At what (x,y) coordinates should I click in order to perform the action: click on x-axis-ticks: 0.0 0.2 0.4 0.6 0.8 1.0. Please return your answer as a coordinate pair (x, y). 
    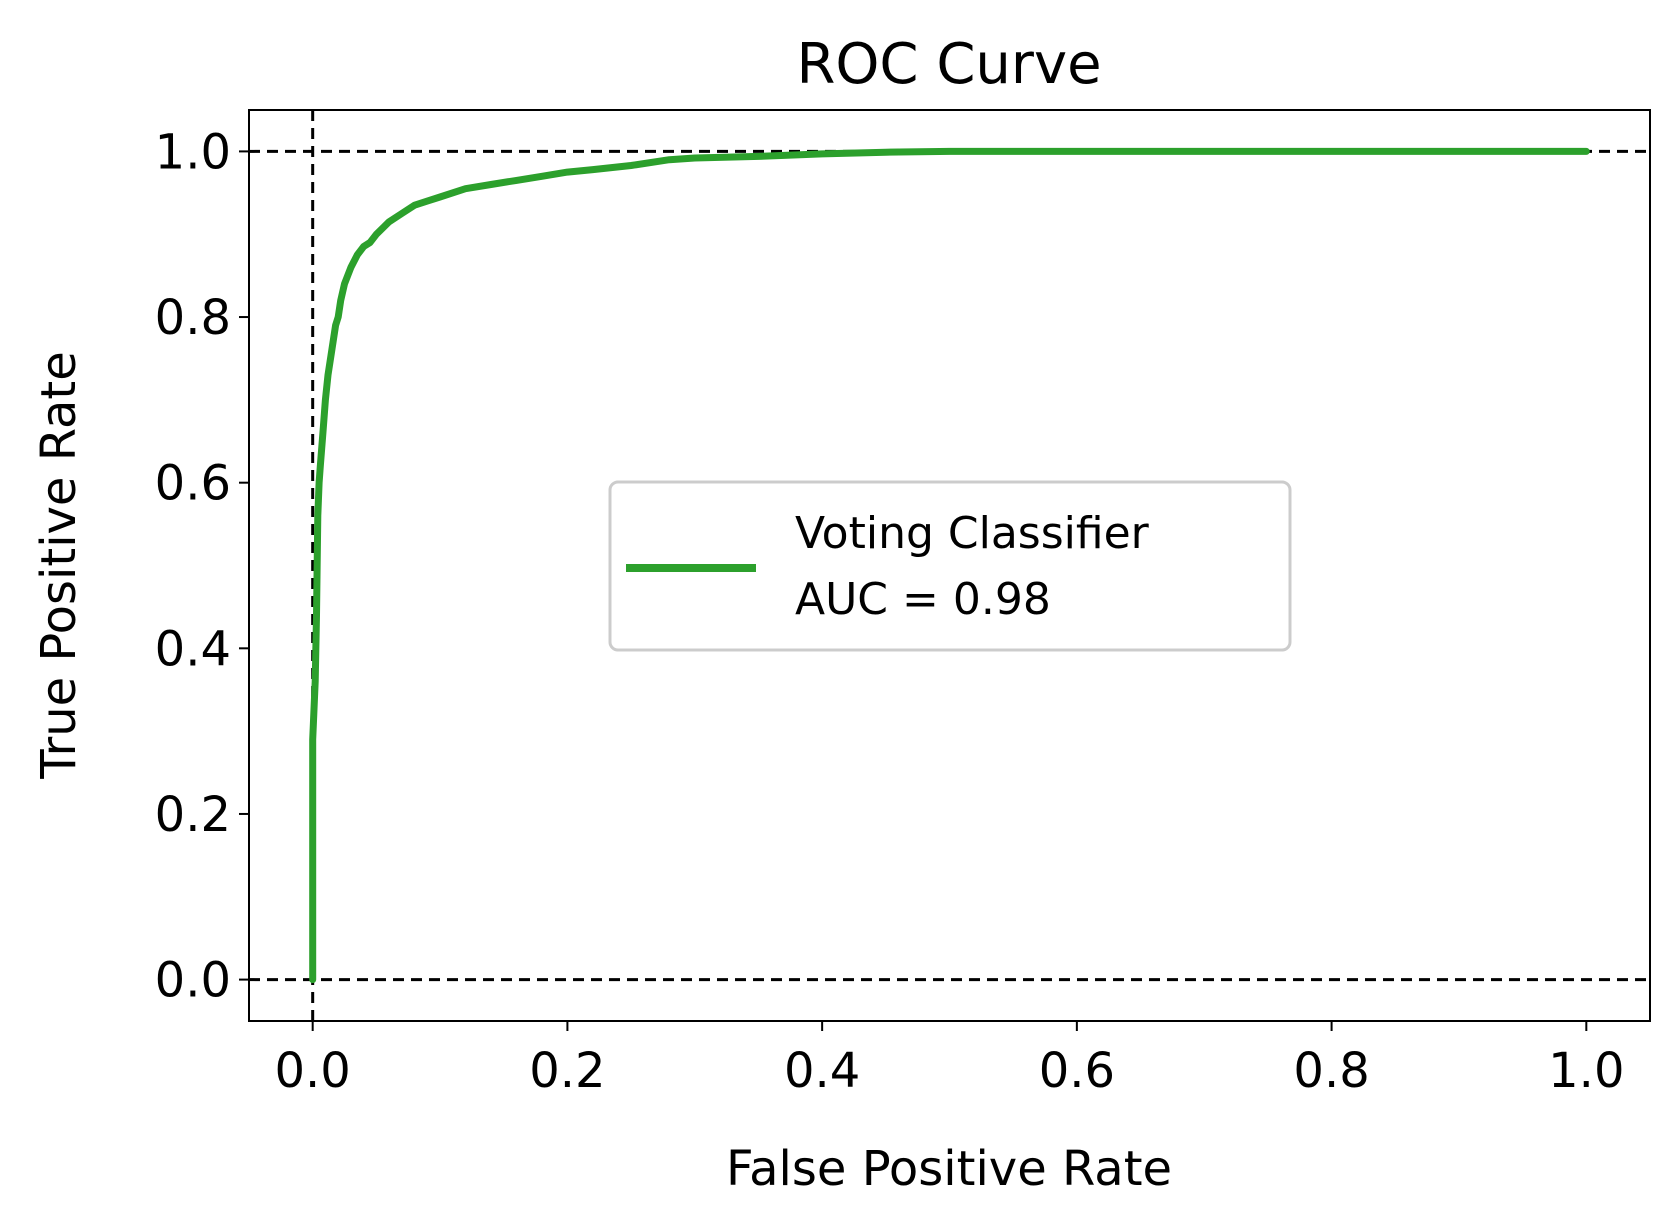
    Looking at the image, I should click on (949, 1060).